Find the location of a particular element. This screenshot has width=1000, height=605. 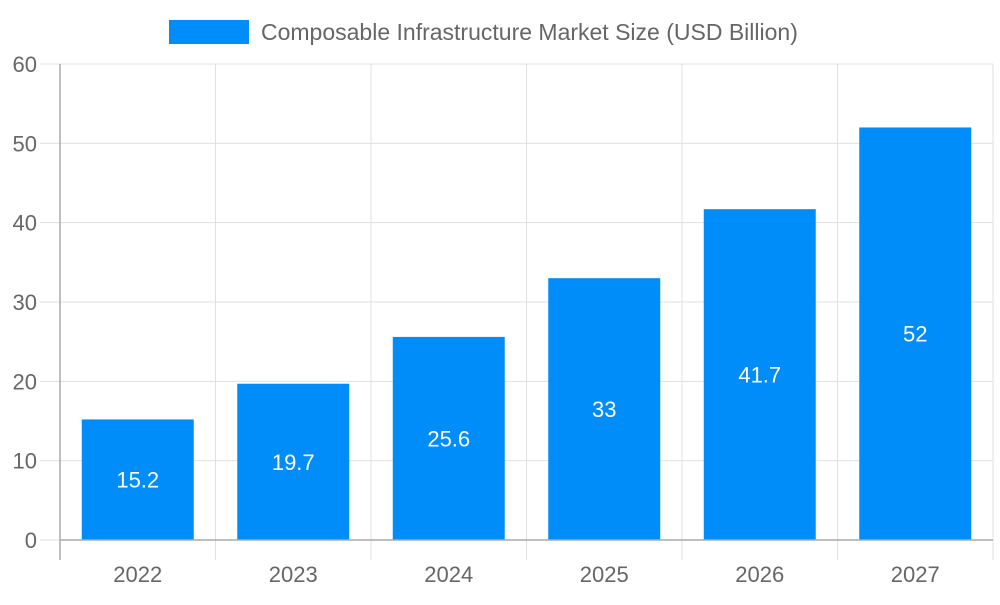

bar-2022 is located at coordinates (137, 479).